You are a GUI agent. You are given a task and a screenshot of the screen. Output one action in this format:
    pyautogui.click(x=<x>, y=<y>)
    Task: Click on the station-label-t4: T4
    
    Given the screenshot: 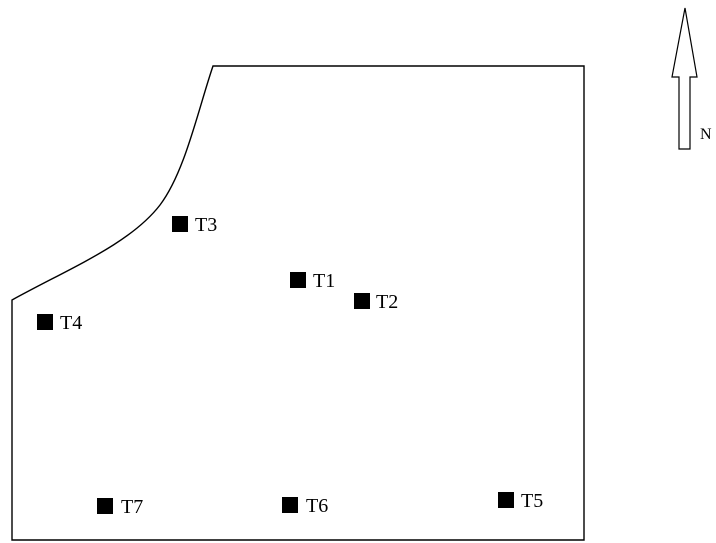 What is the action you would take?
    pyautogui.click(x=71, y=323)
    